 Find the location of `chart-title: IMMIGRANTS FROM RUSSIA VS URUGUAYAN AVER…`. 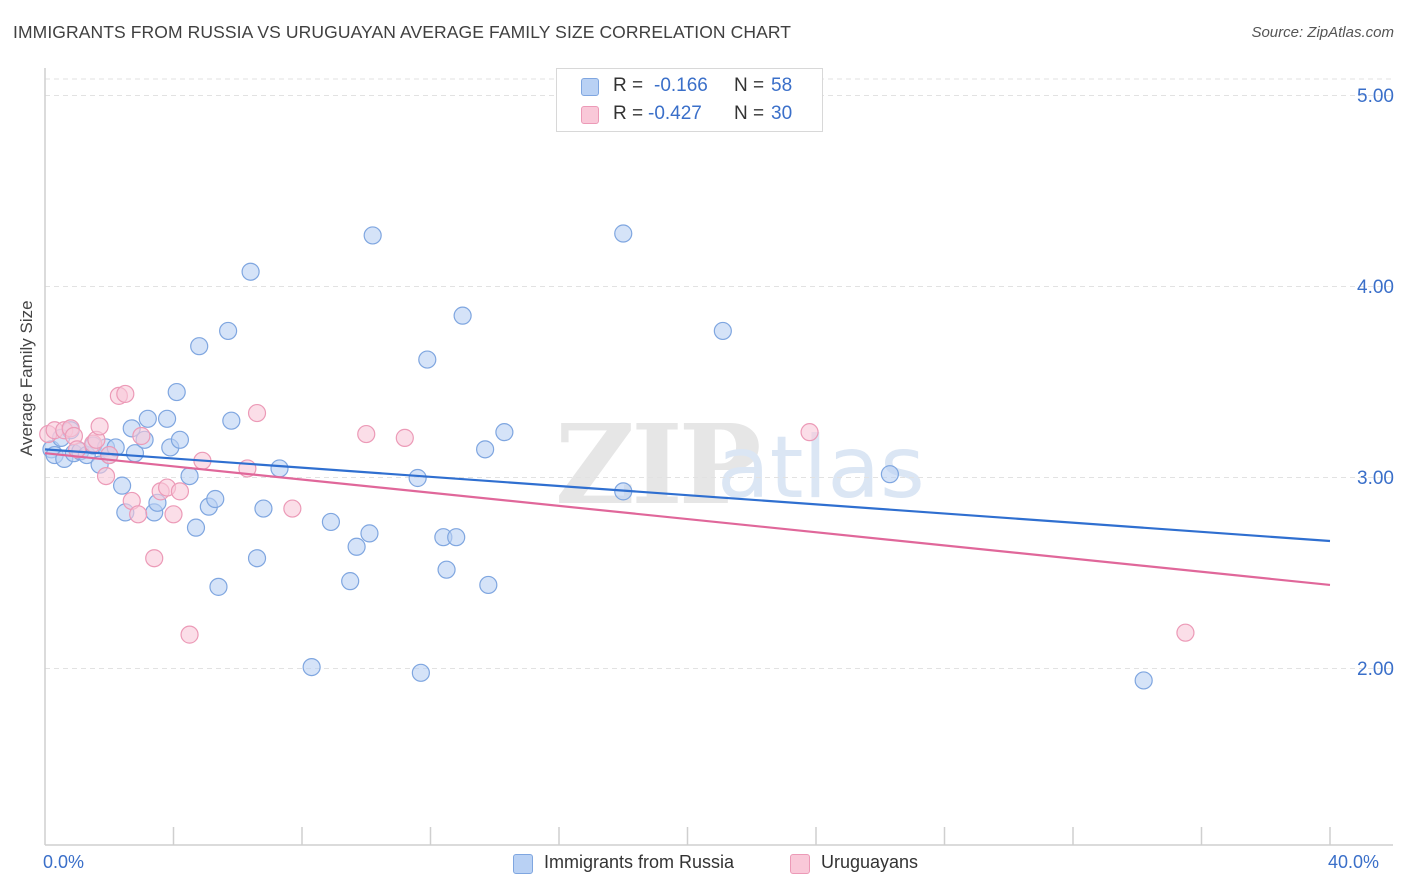

chart-title: IMMIGRANTS FROM RUSSIA VS URUGUAYAN AVER… is located at coordinates (402, 32).